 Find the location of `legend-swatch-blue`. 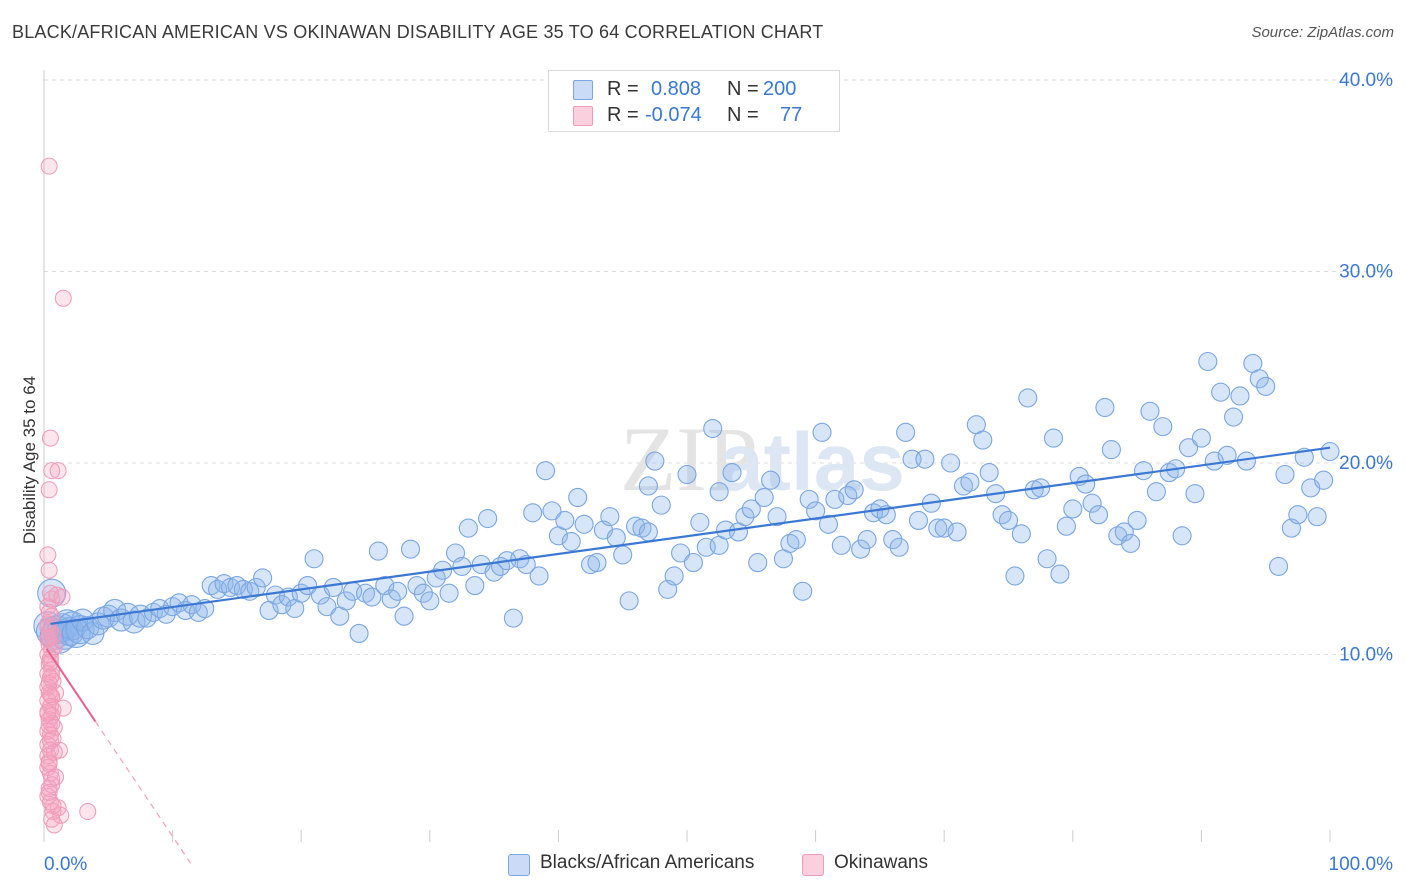

legend-swatch-blue is located at coordinates (583, 90).